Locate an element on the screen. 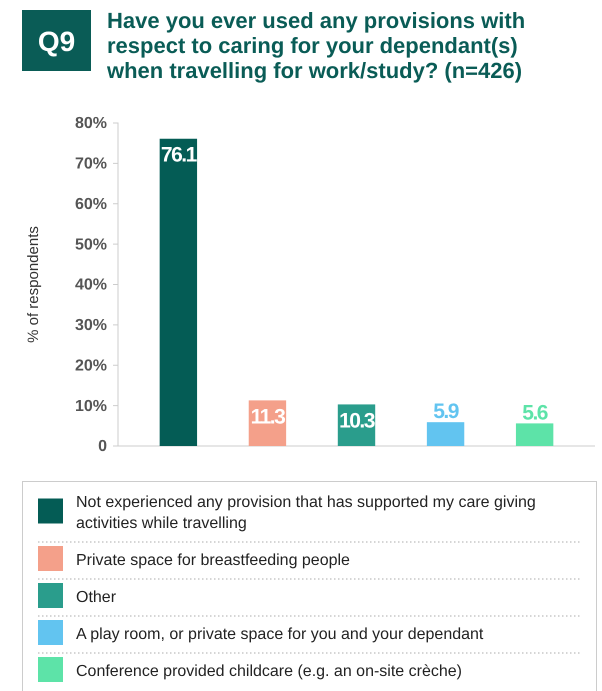 The height and width of the screenshot is (691, 602). legend-label: Private space for breastfeeding people is located at coordinates (213, 560).